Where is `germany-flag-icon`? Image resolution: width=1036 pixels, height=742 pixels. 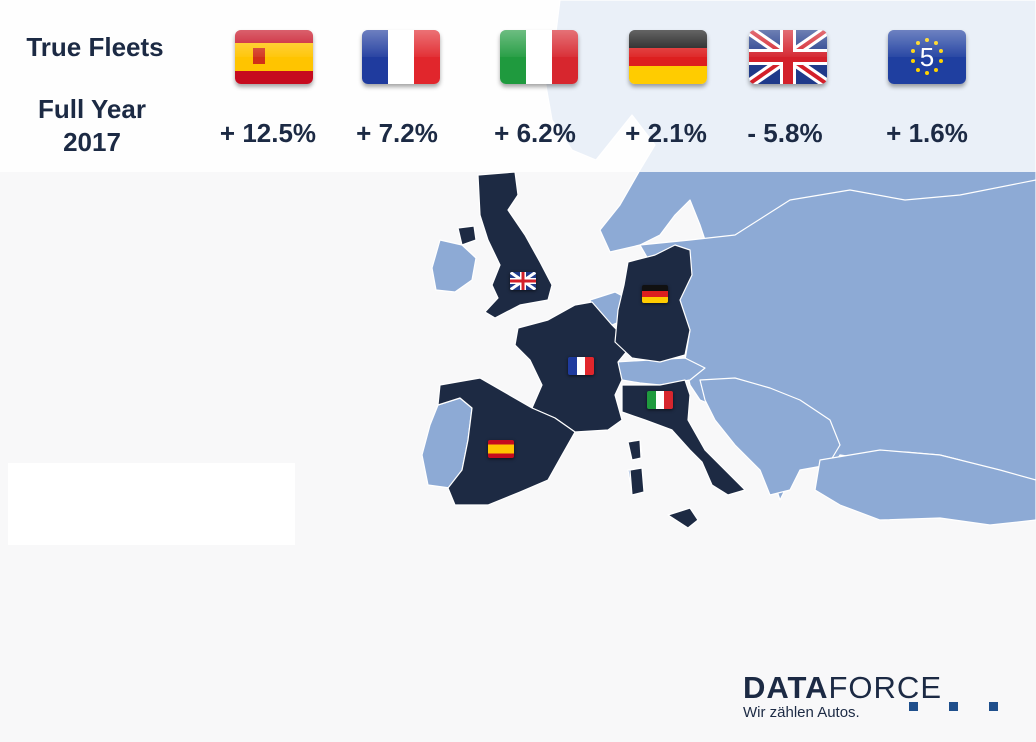
germany-flag-icon is located at coordinates (668, 57).